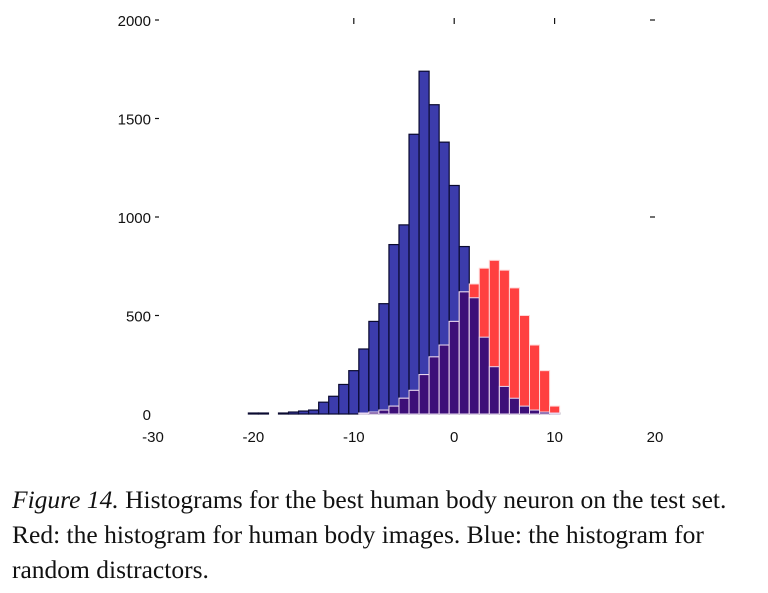 The height and width of the screenshot is (593, 768). I want to click on x-tick-label: -10, so click(354, 437).